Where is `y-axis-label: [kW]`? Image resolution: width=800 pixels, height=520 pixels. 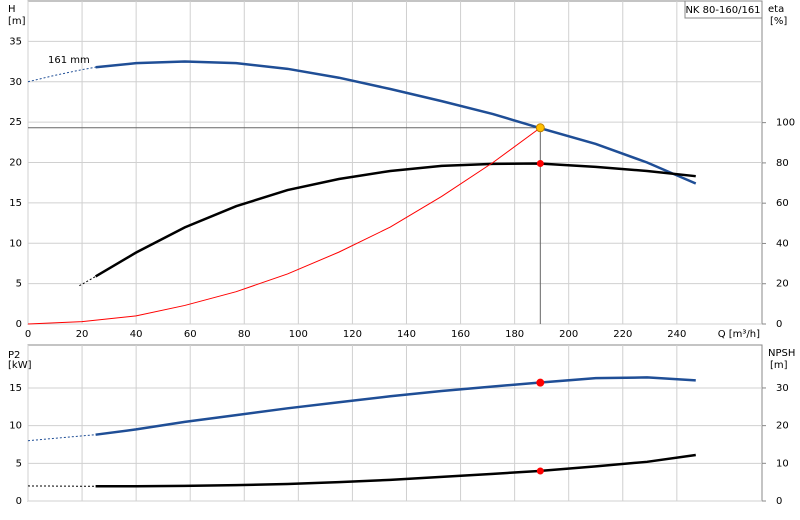 y-axis-label: [kW] is located at coordinates (20, 365).